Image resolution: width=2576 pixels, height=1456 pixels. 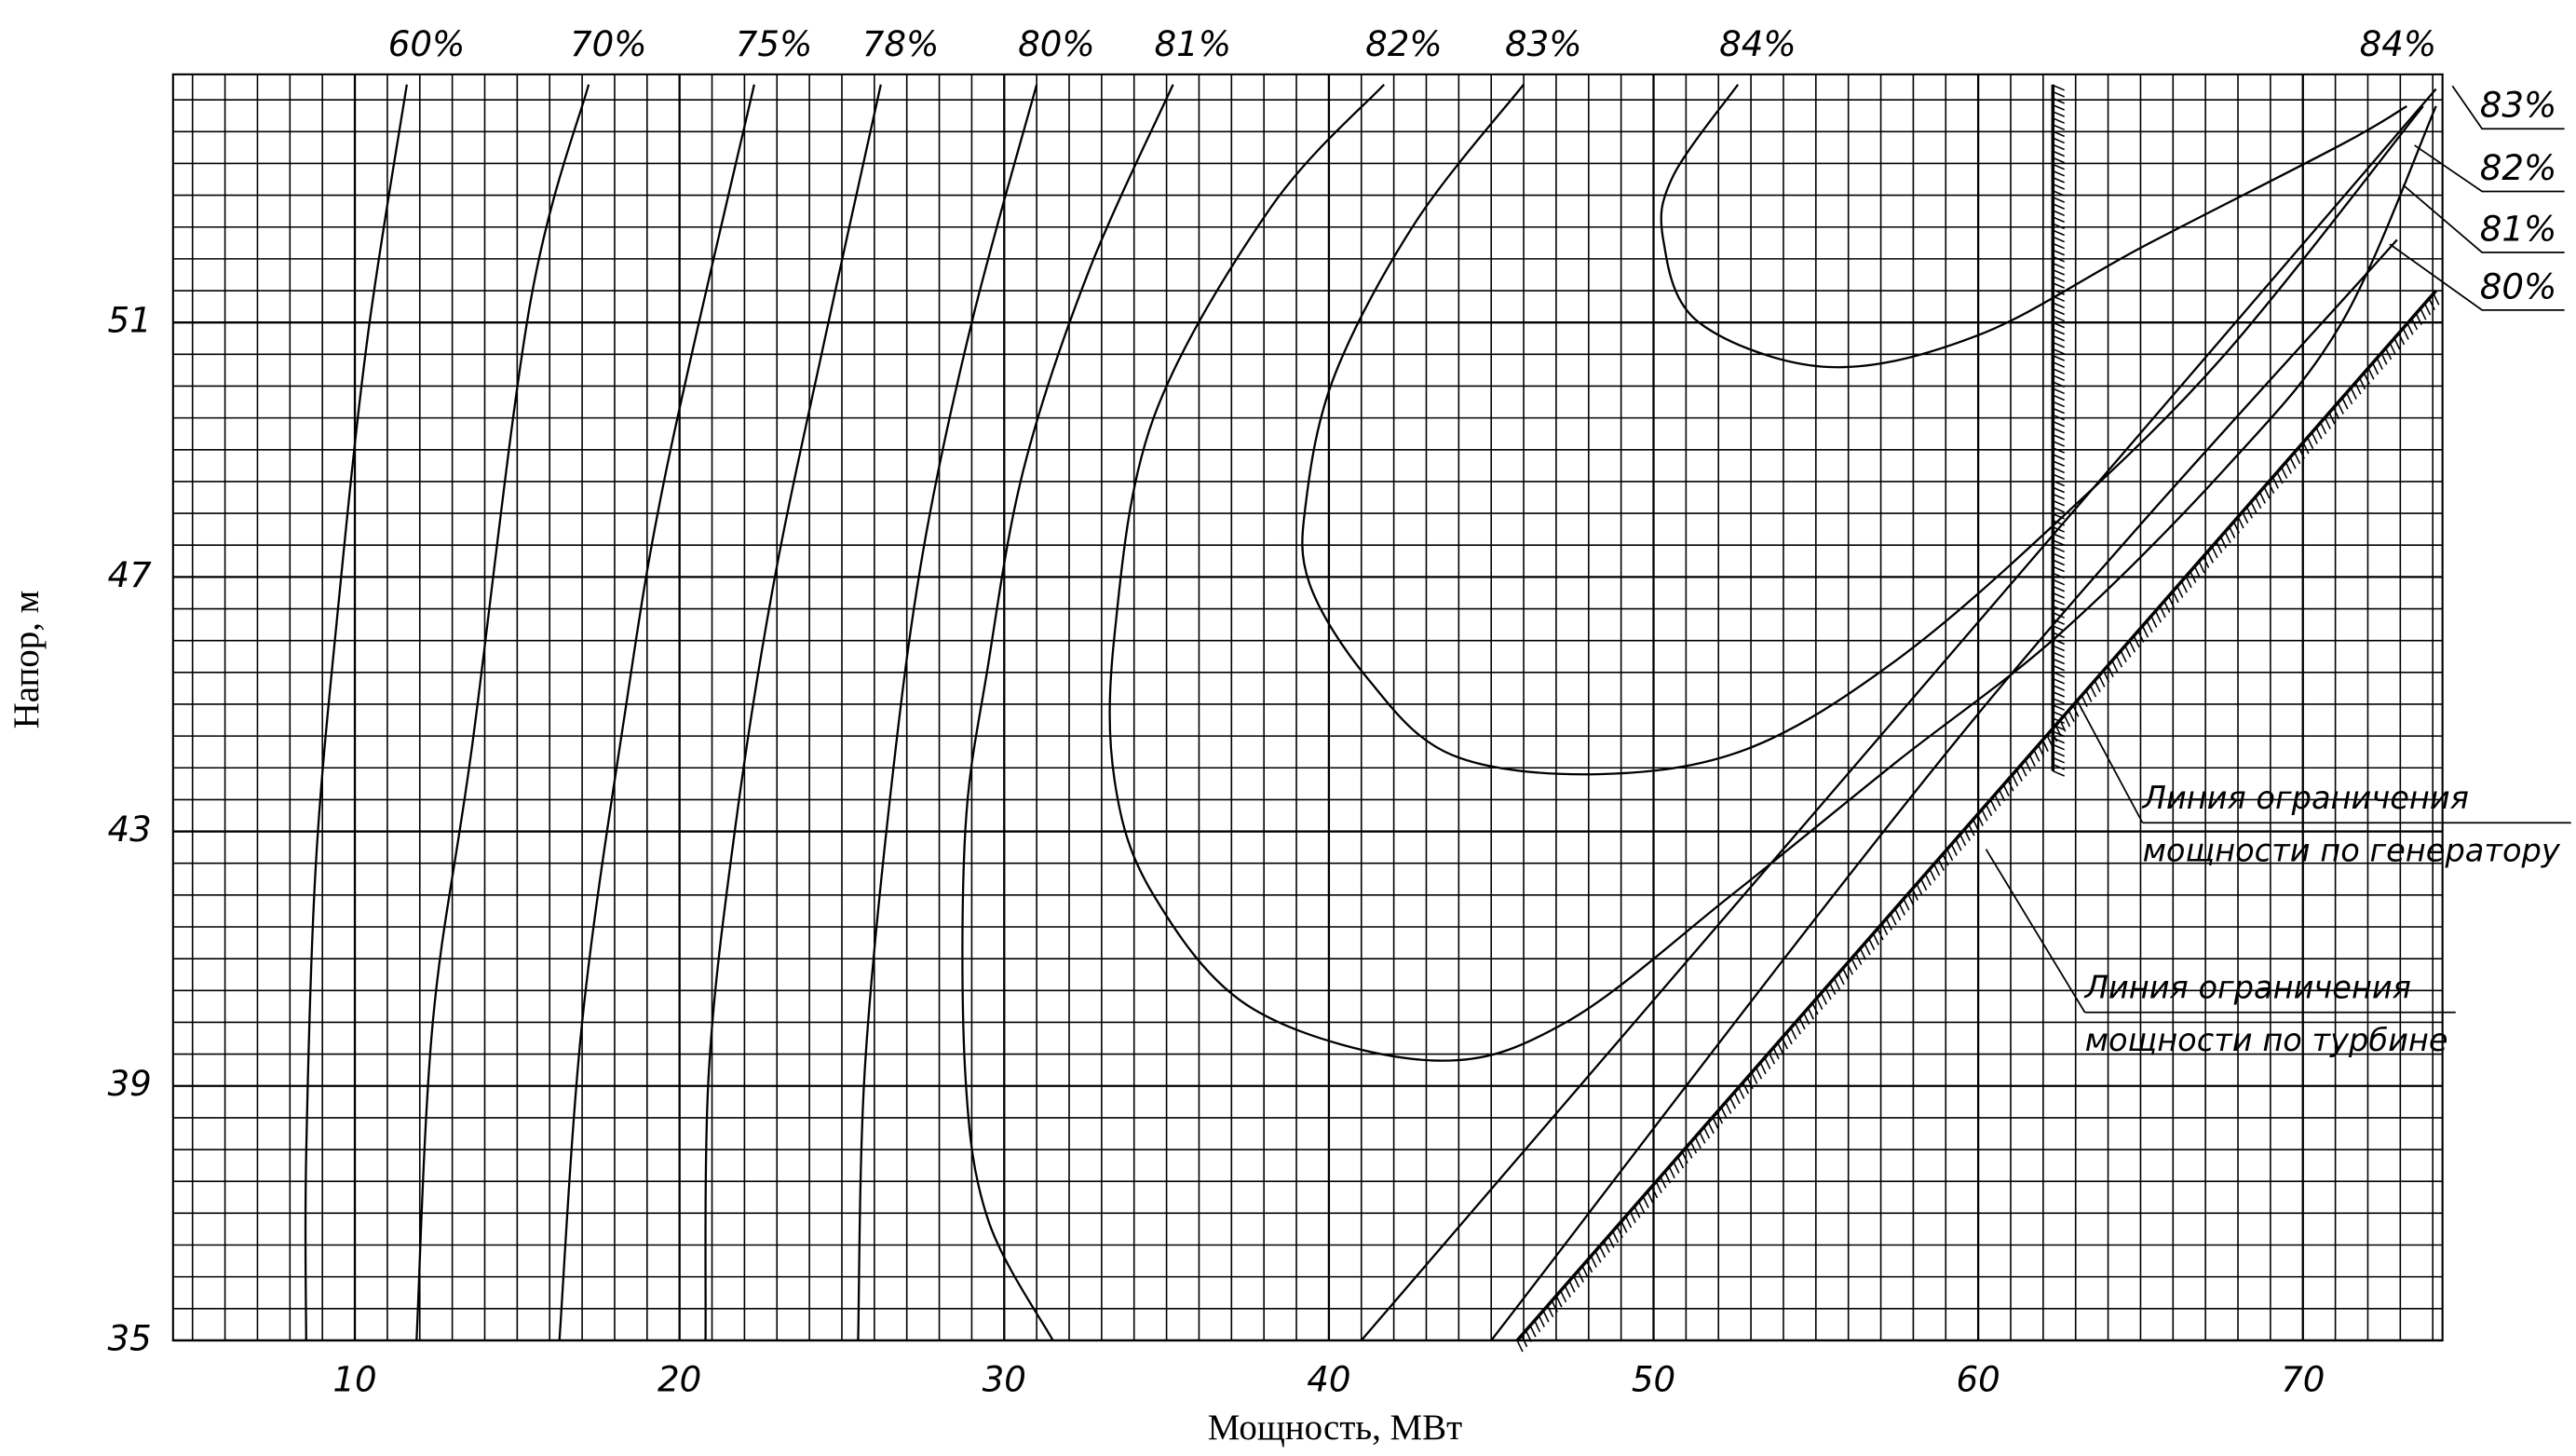 What do you see at coordinates (1192, 44) in the screenshot?
I see `contour-label: 81%` at bounding box center [1192, 44].